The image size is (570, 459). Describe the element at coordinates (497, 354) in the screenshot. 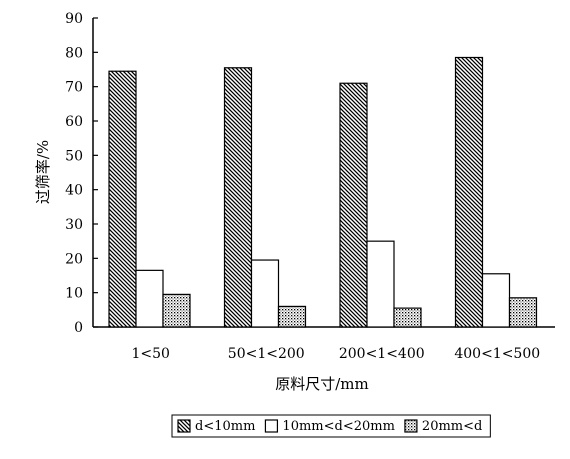

I see `x-tick-label: 400<1<500` at that location.